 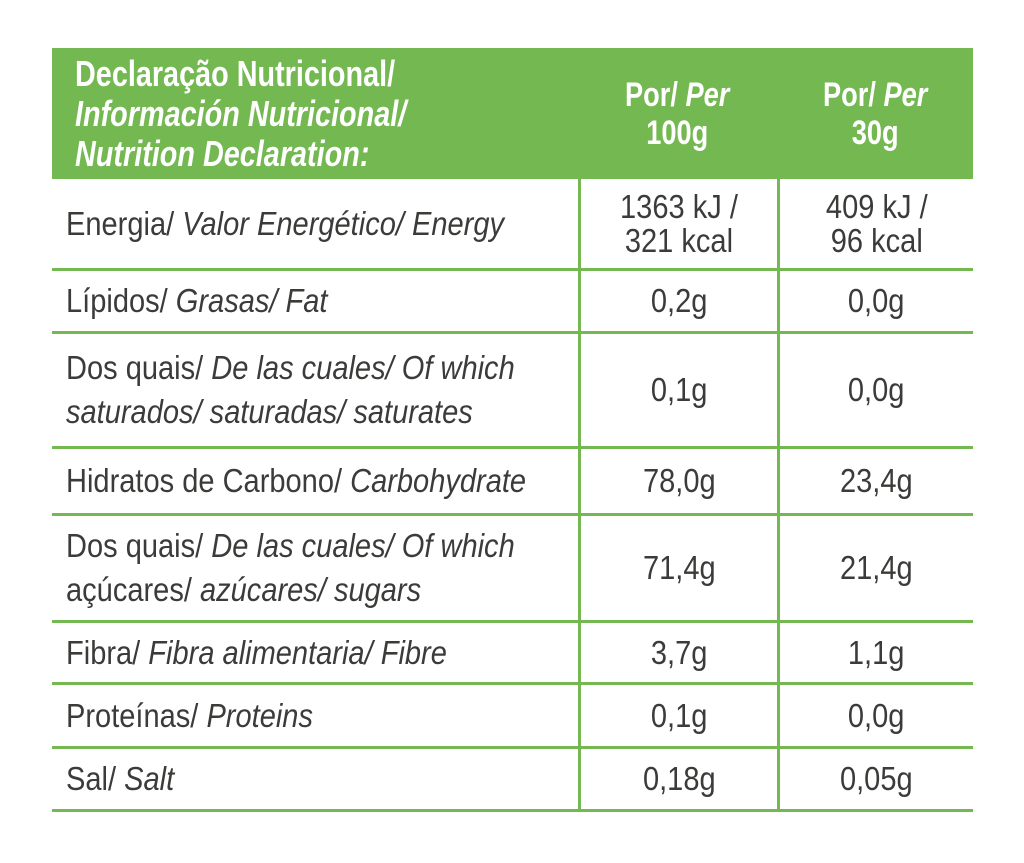 What do you see at coordinates (222, 153) in the screenshot?
I see `title-line-english: Nutrition Declaration:` at bounding box center [222, 153].